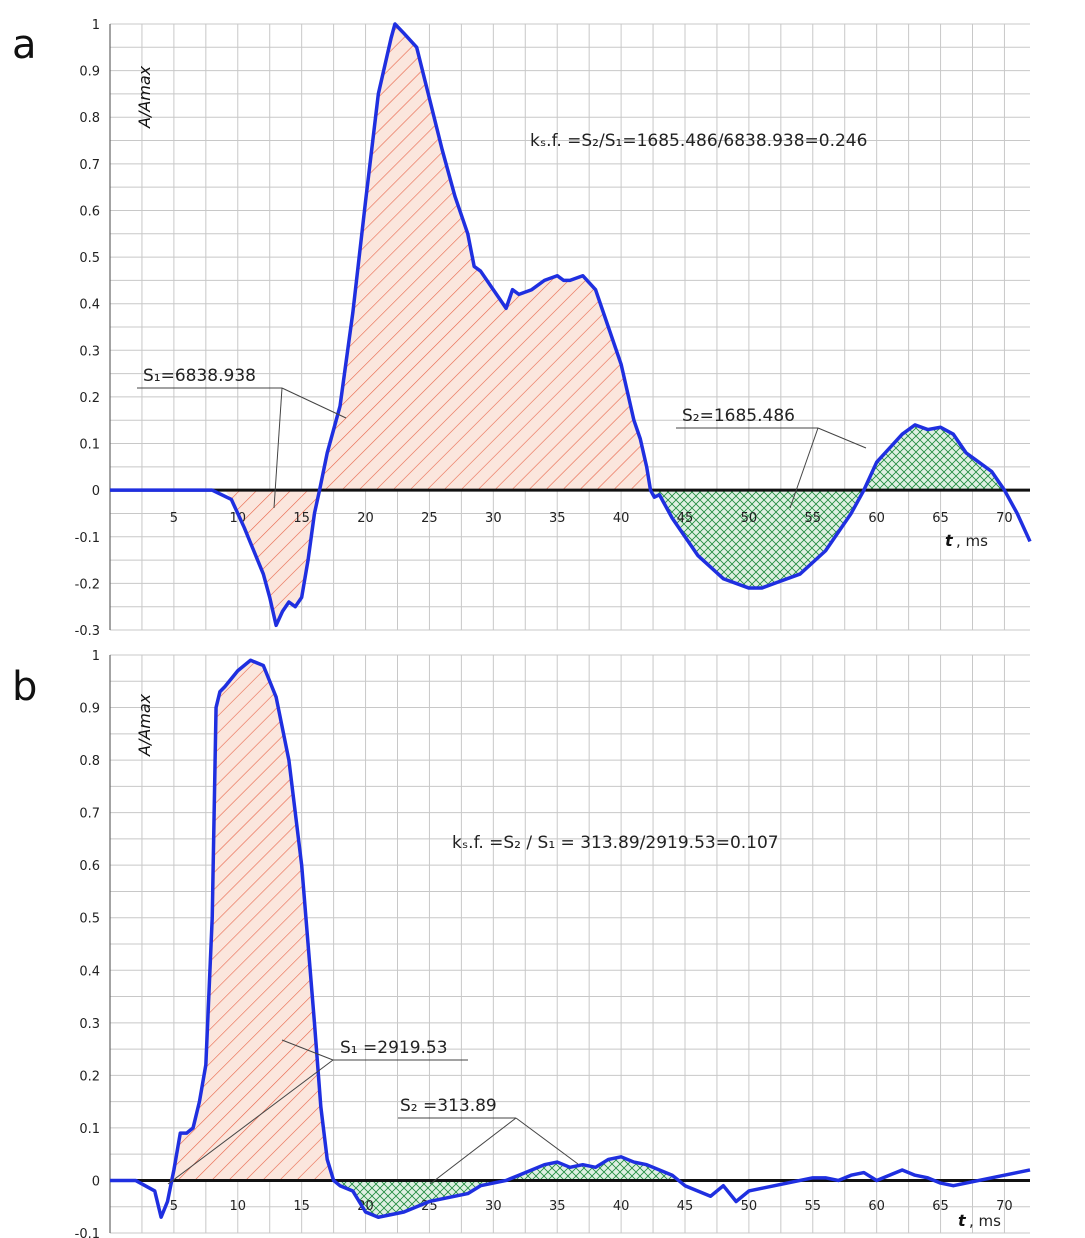 Image resolution: width=1085 pixels, height=1238 pixels. What do you see at coordinates (242, 437) in the screenshot?
I see `panel-a-s1-callout: S₁=6838.938` at bounding box center [242, 437].